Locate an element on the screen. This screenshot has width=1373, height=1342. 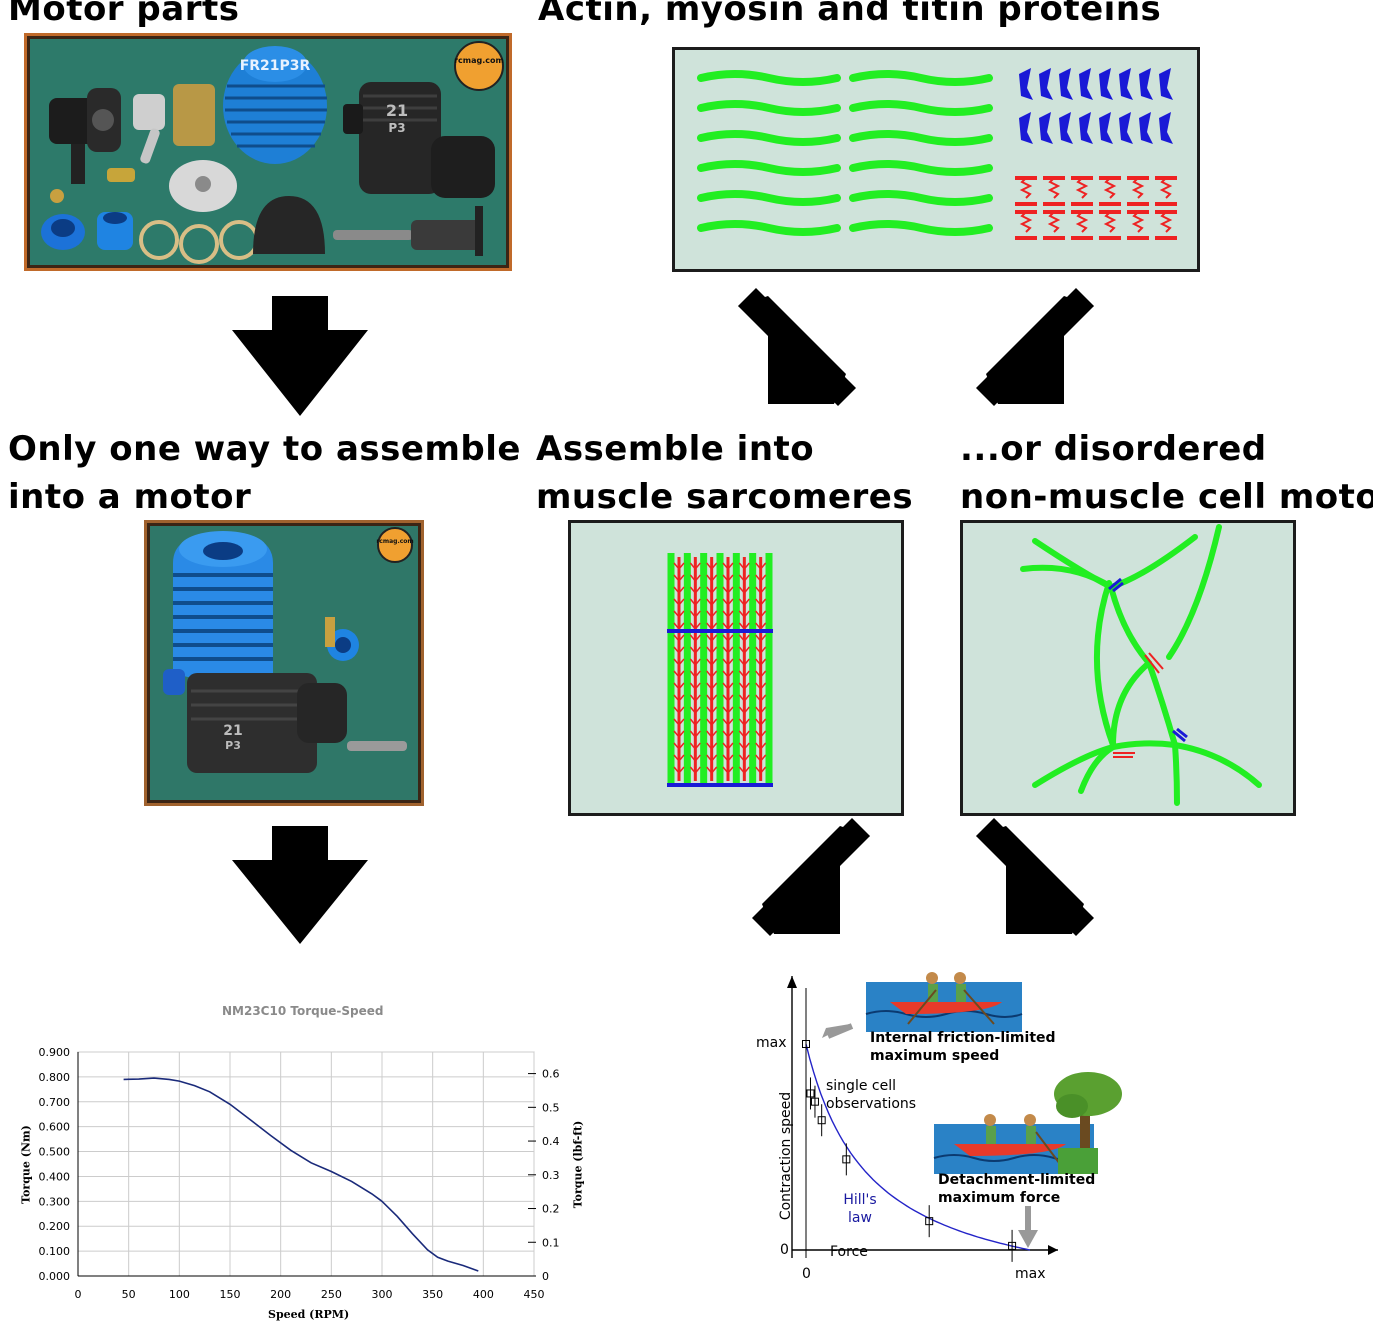
x-tick-label: 200 is located at coordinates (280, 1294).